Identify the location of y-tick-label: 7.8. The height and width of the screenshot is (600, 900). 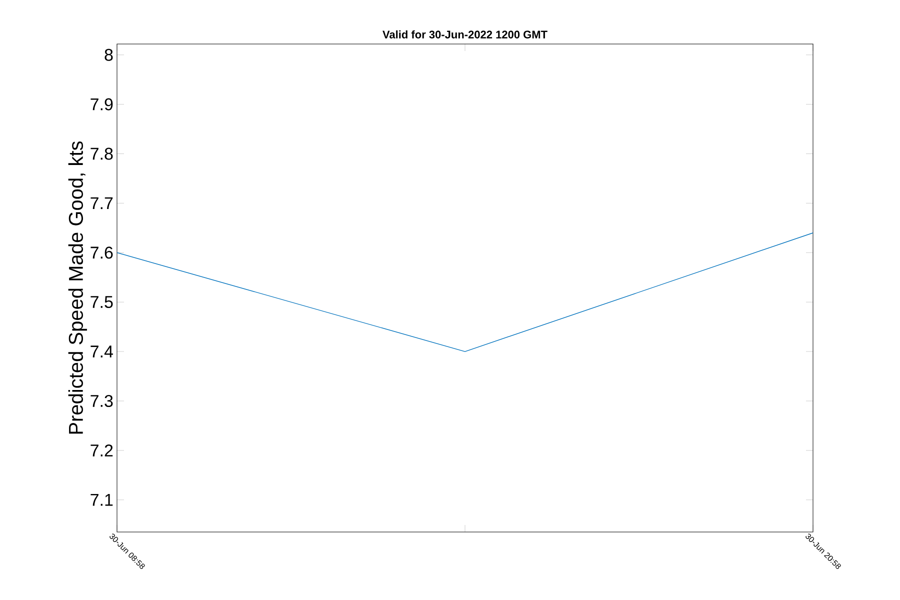
(101, 154).